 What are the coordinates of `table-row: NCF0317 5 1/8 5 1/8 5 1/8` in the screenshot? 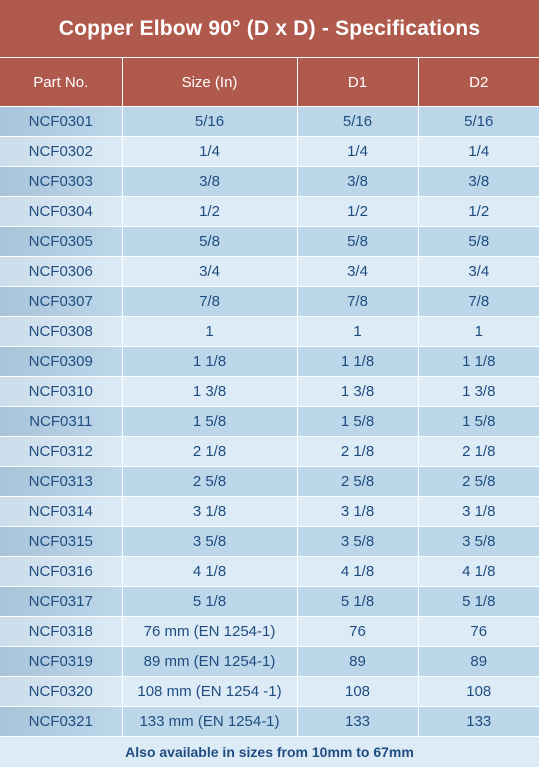 It's located at (269, 601).